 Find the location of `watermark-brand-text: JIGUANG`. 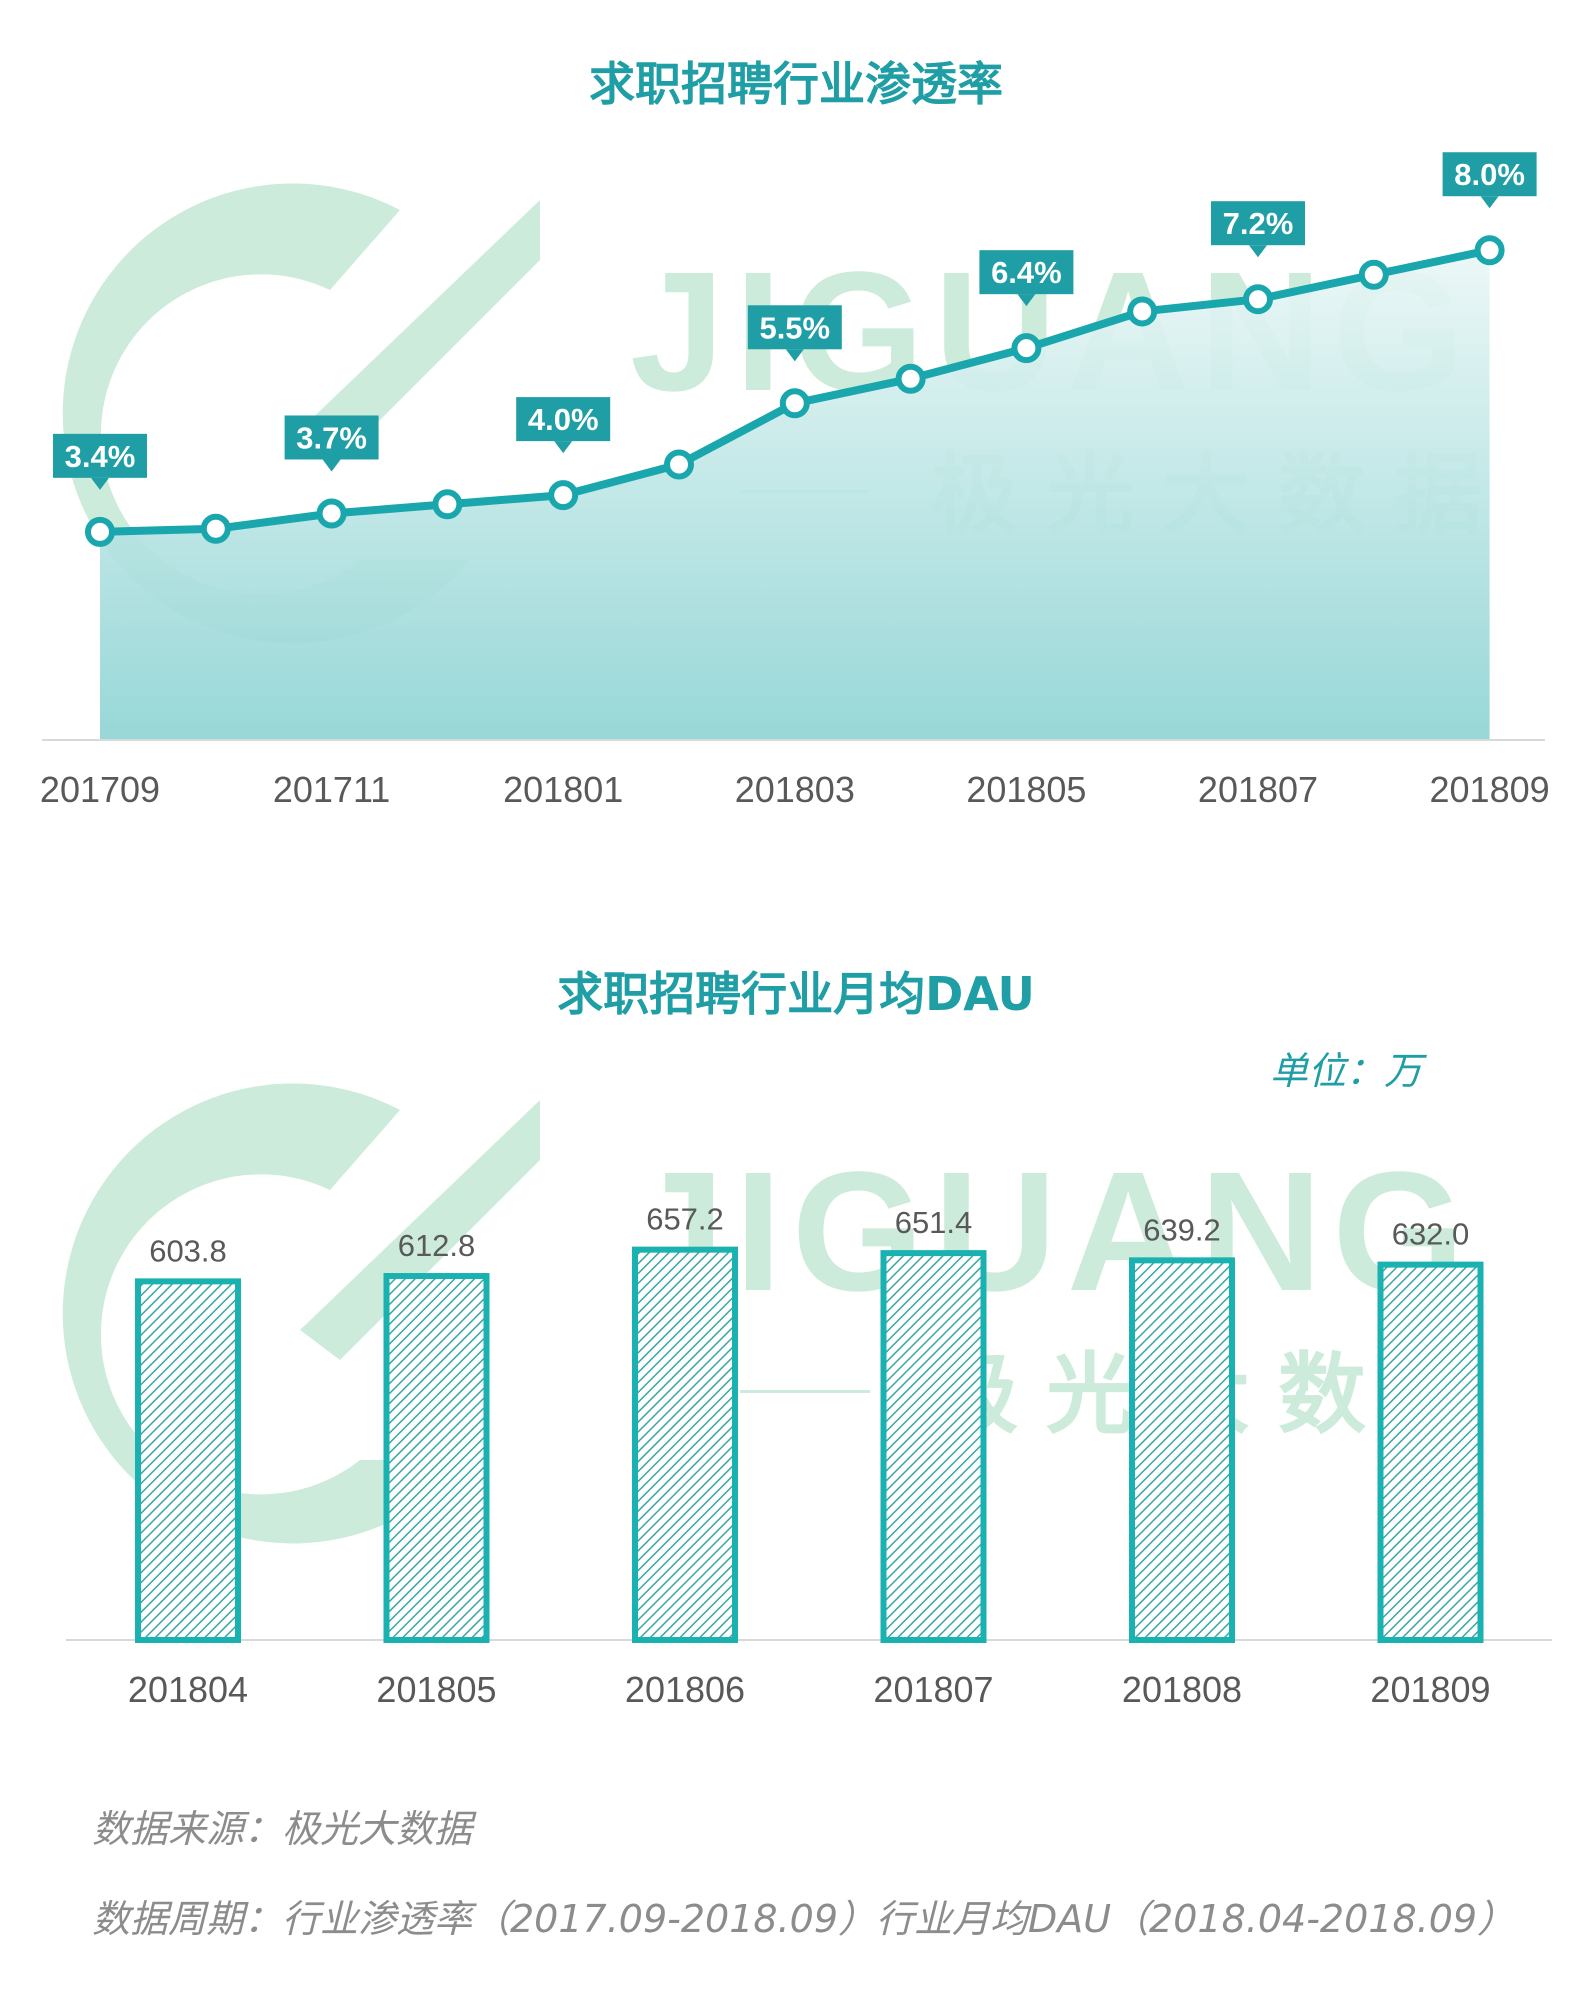

watermark-brand-text: JIGUANG is located at coordinates (1052, 1232).